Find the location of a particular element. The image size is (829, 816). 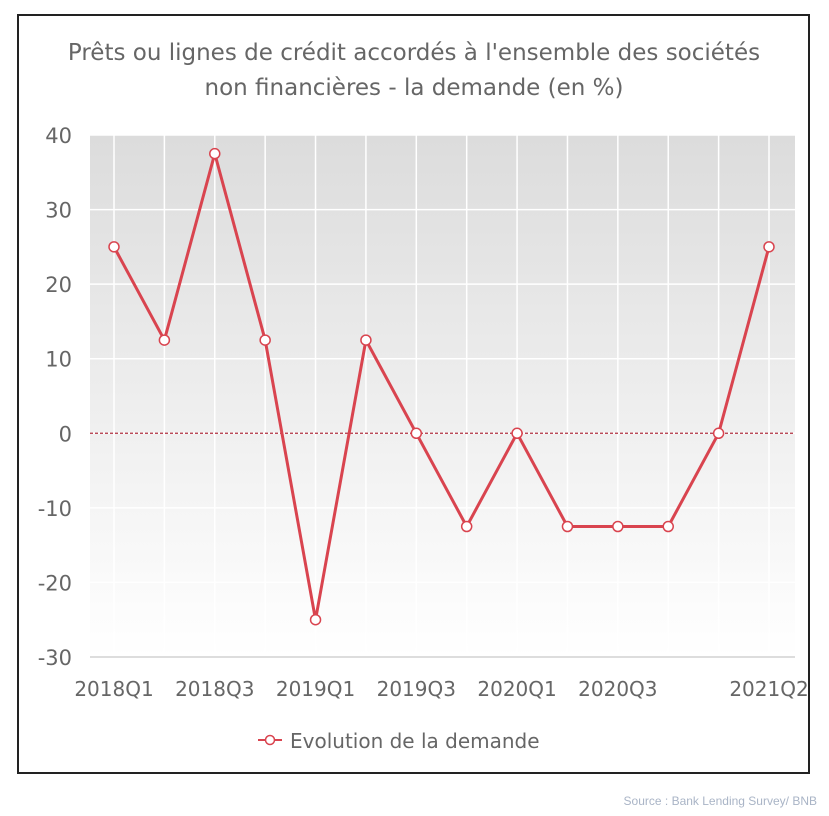

y-tick-label: 30 is located at coordinates (58, 211).